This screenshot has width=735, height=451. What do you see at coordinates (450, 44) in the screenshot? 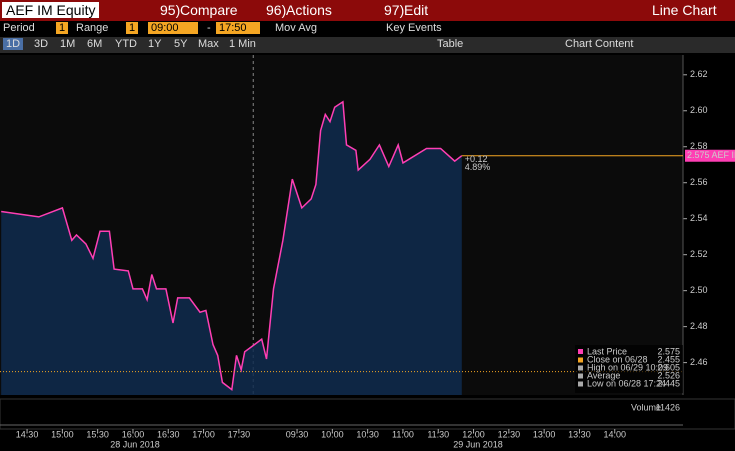
I see `table-button: Table` at bounding box center [450, 44].